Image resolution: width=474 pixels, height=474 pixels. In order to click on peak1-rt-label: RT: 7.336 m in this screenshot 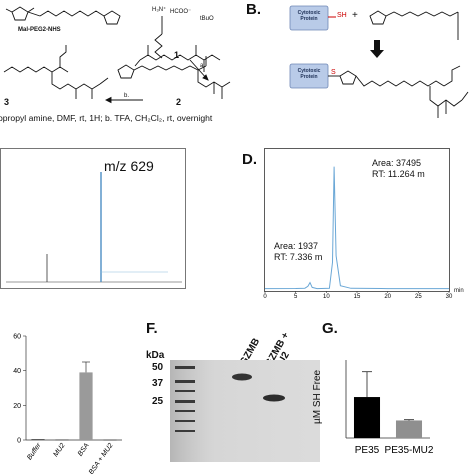, I will do `click(298, 257)`.